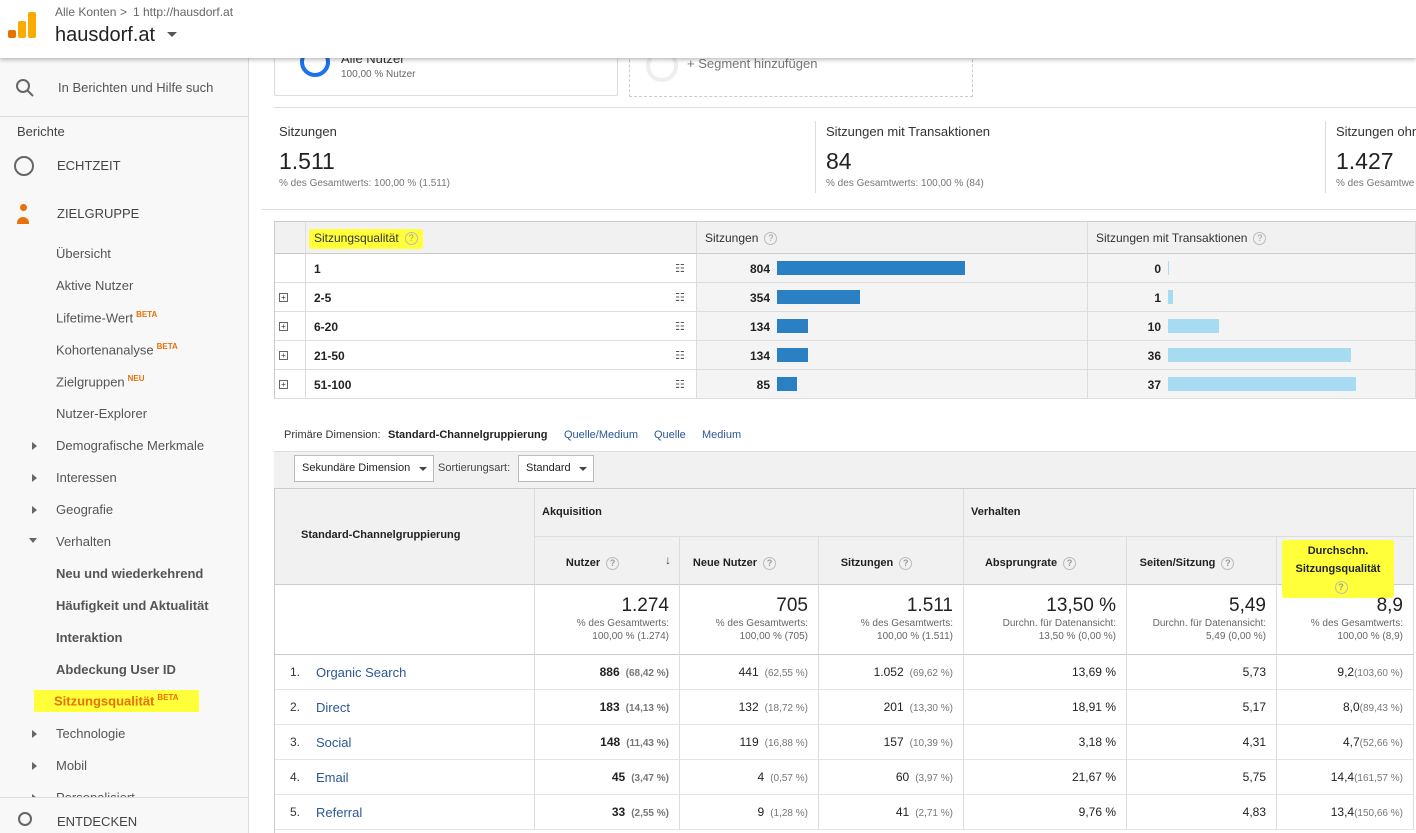 This screenshot has height=833, width=1416. What do you see at coordinates (183, 12) in the screenshot?
I see `breadcrumb-item: 1 http://hausdorf.at` at bounding box center [183, 12].